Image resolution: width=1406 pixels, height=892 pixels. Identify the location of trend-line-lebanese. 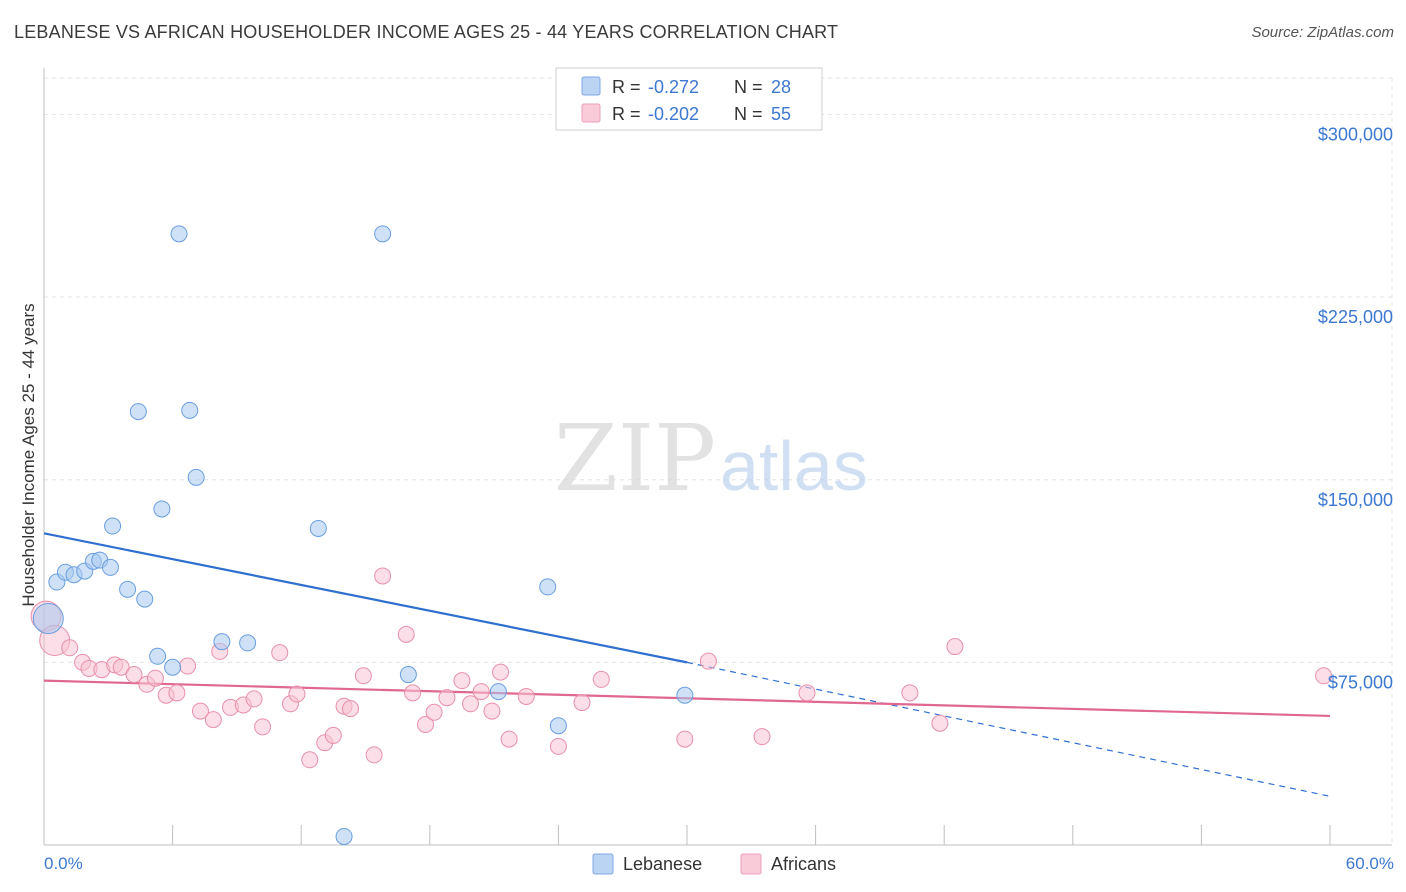
(365, 598).